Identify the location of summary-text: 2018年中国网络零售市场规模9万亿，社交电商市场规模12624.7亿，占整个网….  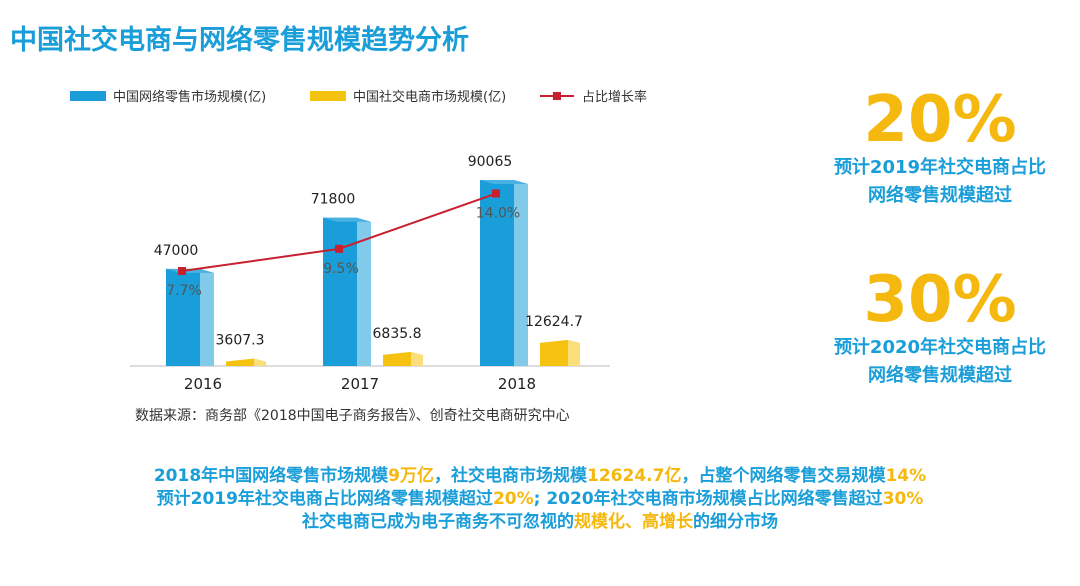
(540, 499).